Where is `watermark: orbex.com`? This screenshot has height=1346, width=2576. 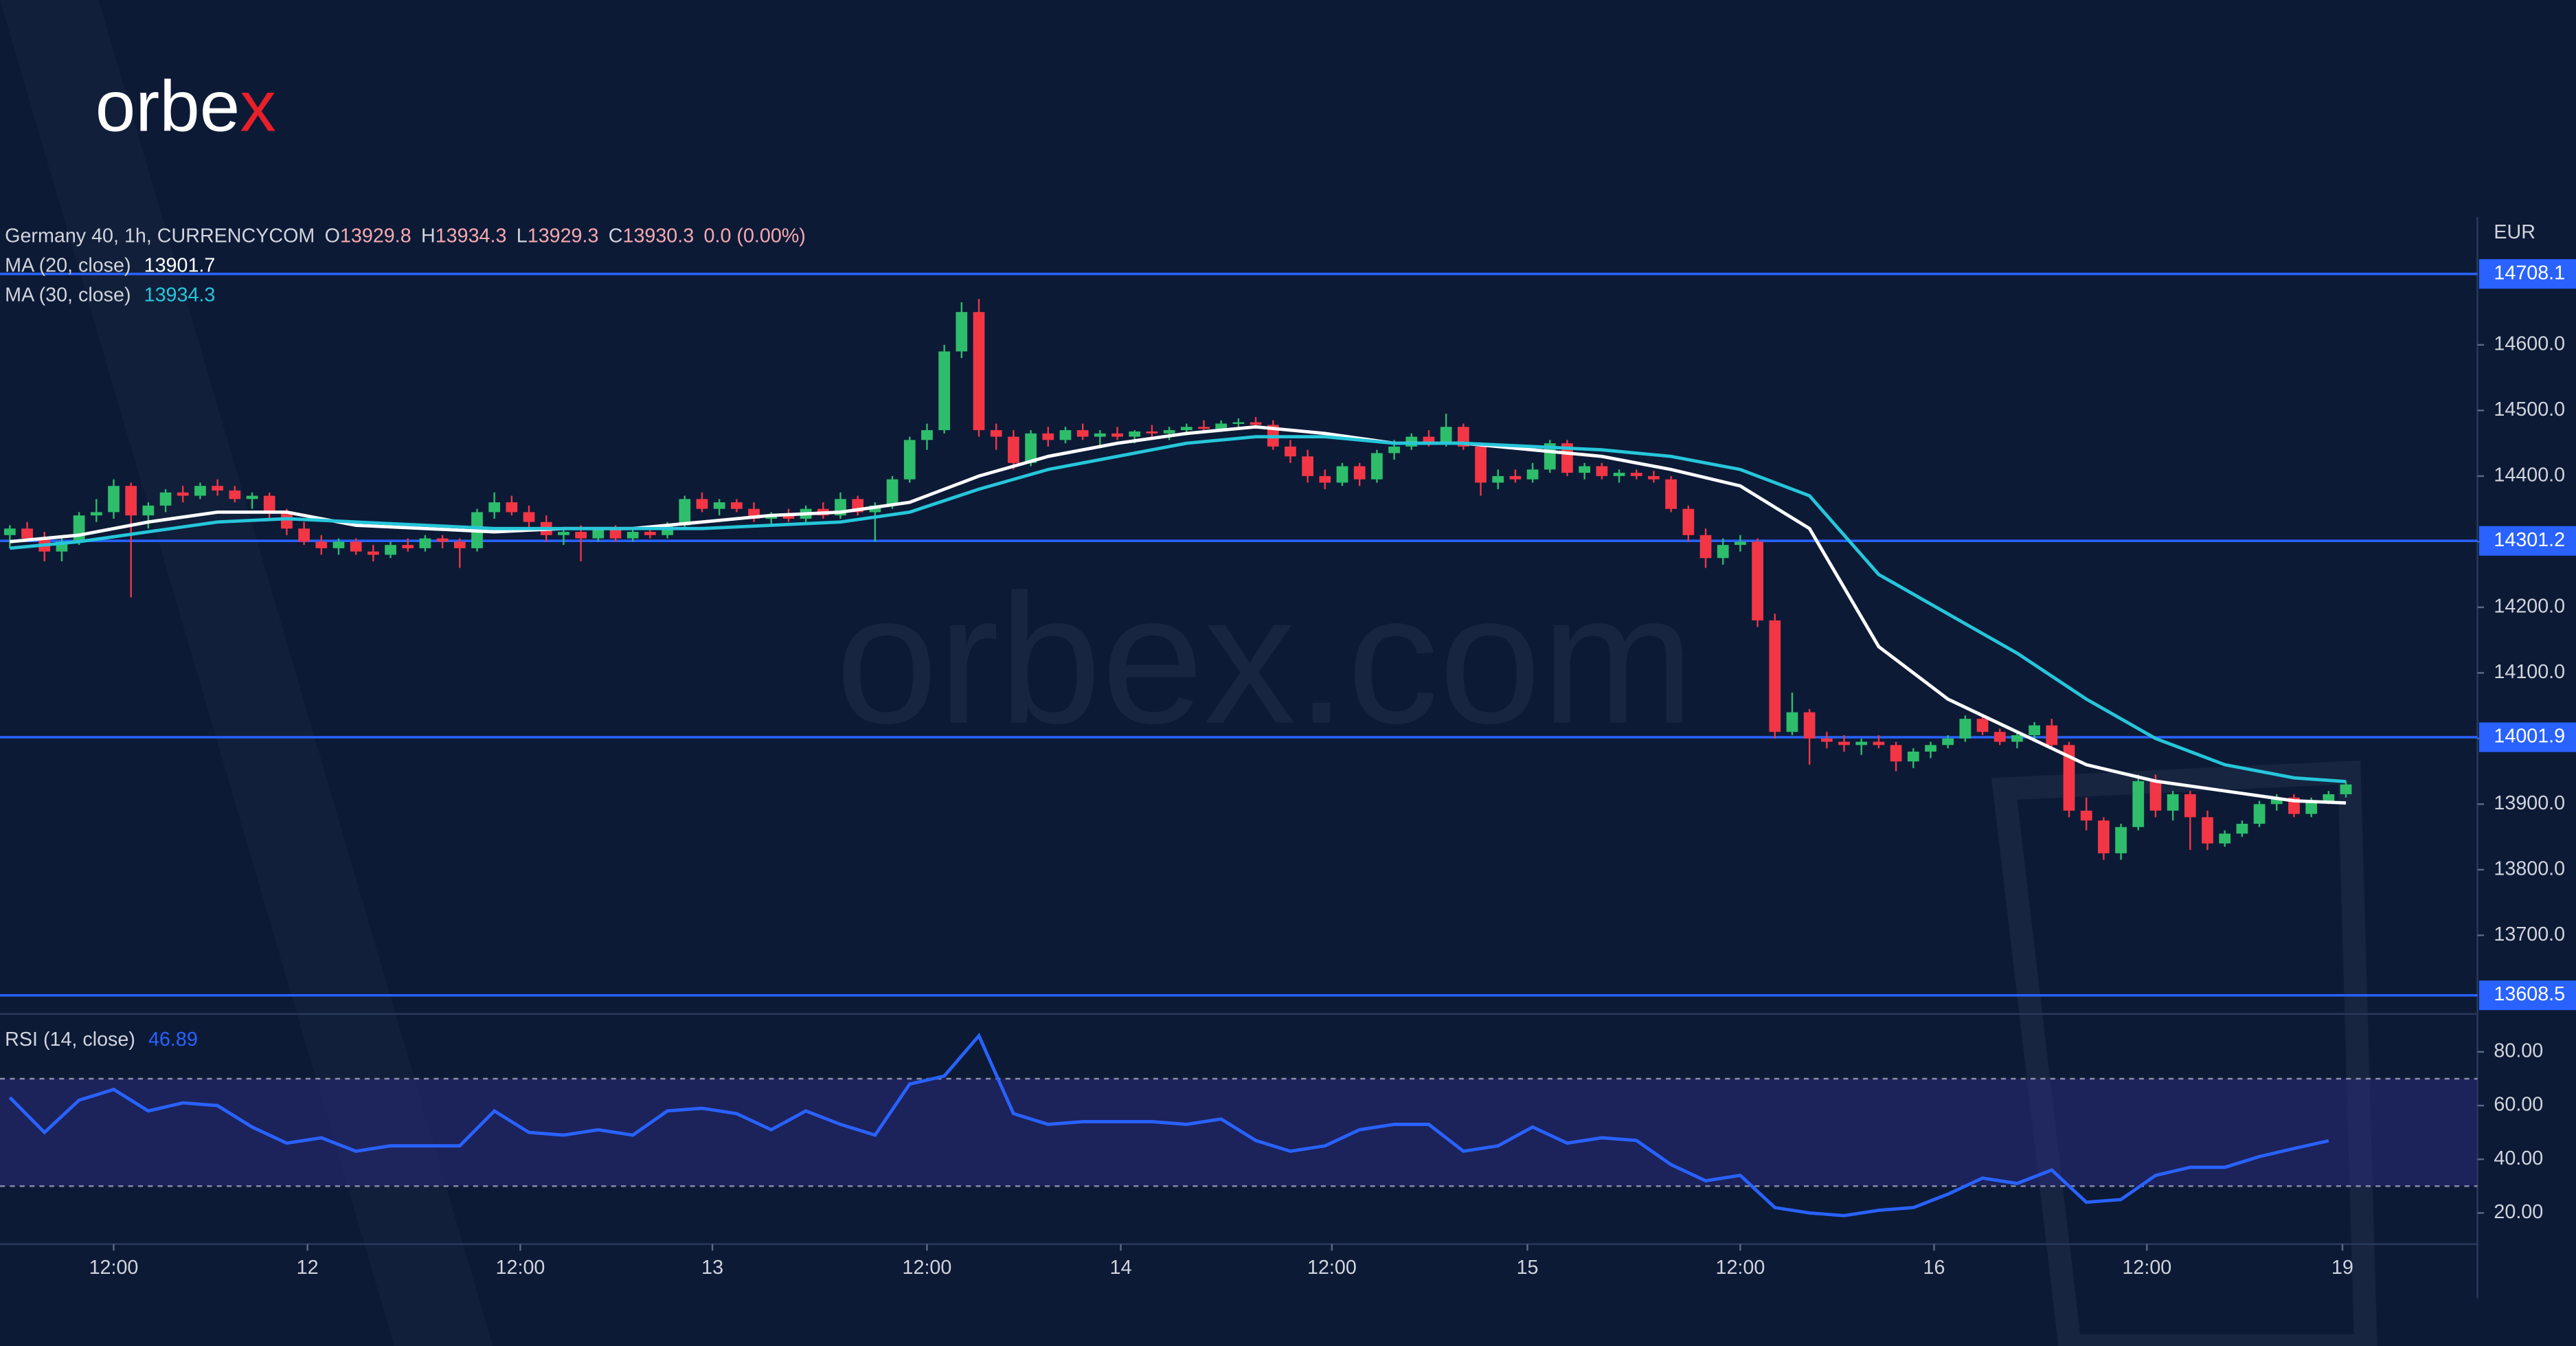 watermark: orbex.com is located at coordinates (1264, 658).